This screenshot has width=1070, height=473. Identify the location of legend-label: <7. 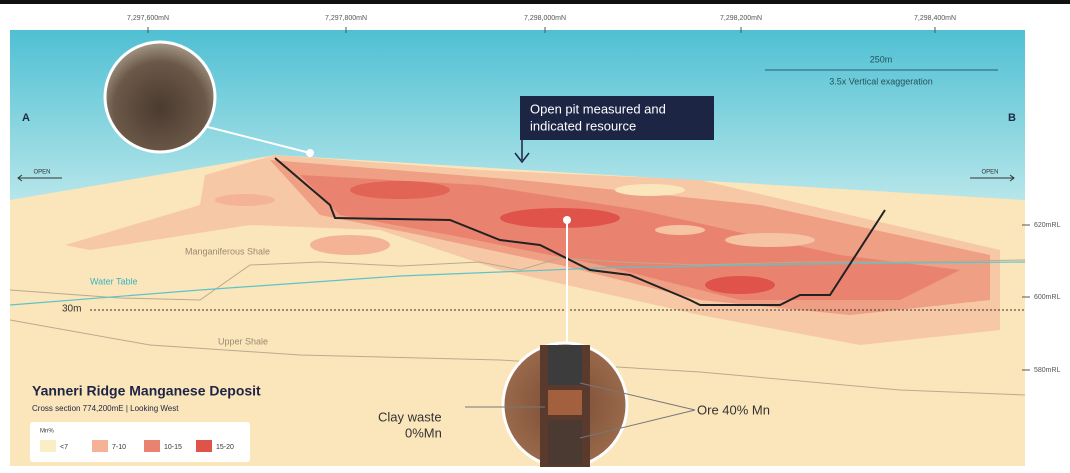
(64, 447).